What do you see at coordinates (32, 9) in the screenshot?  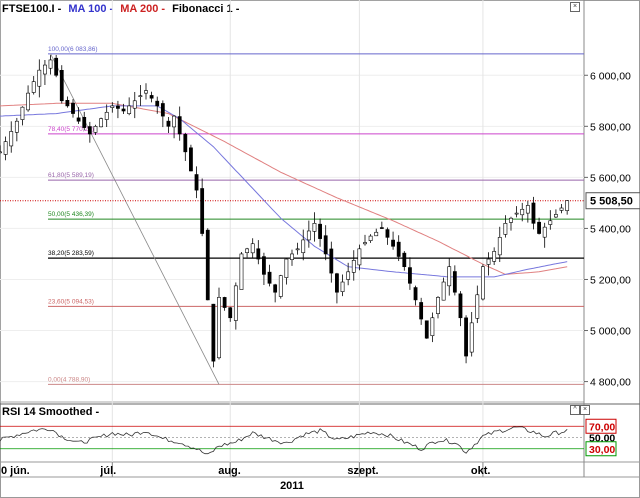 I see `symbol-label: FTSE100.I -` at bounding box center [32, 9].